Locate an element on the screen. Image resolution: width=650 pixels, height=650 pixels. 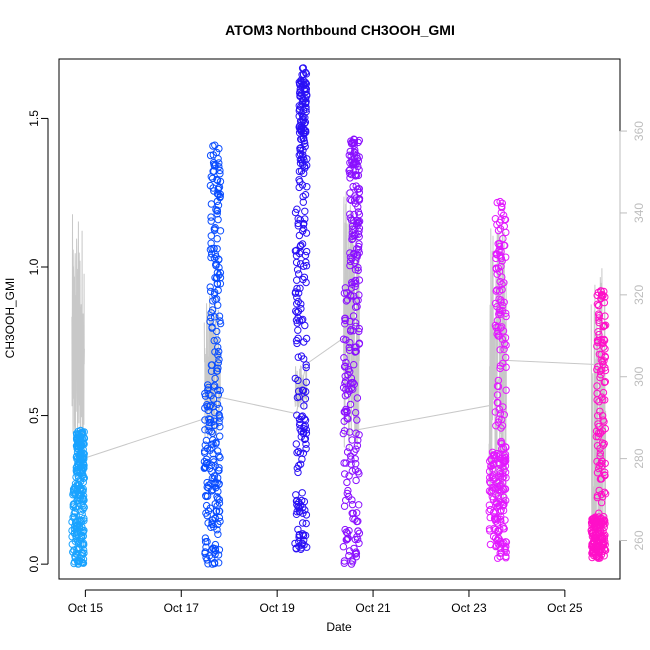
y2-tick-label: 340 is located at coordinates (639, 213).